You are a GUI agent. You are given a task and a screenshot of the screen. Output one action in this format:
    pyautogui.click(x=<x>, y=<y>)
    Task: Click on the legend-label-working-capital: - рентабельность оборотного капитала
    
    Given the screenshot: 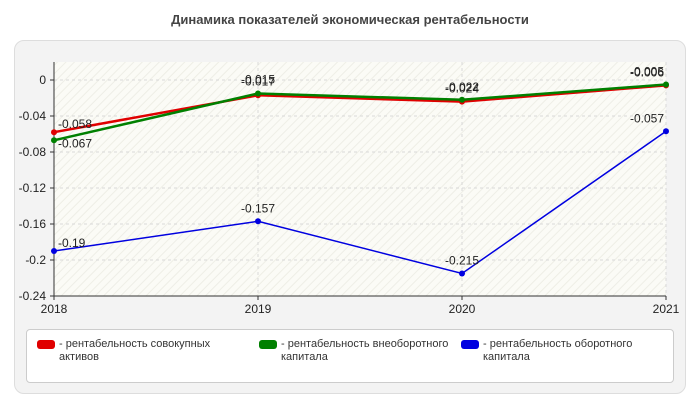 What is the action you would take?
    pyautogui.click(x=558, y=350)
    